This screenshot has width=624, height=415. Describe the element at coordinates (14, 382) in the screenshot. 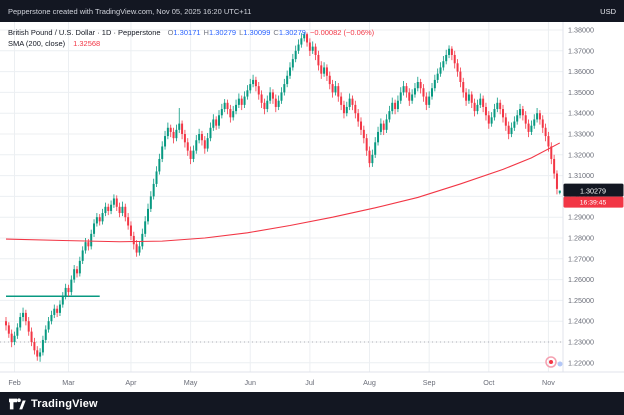

I see `time-tick-label: Feb` at that location.